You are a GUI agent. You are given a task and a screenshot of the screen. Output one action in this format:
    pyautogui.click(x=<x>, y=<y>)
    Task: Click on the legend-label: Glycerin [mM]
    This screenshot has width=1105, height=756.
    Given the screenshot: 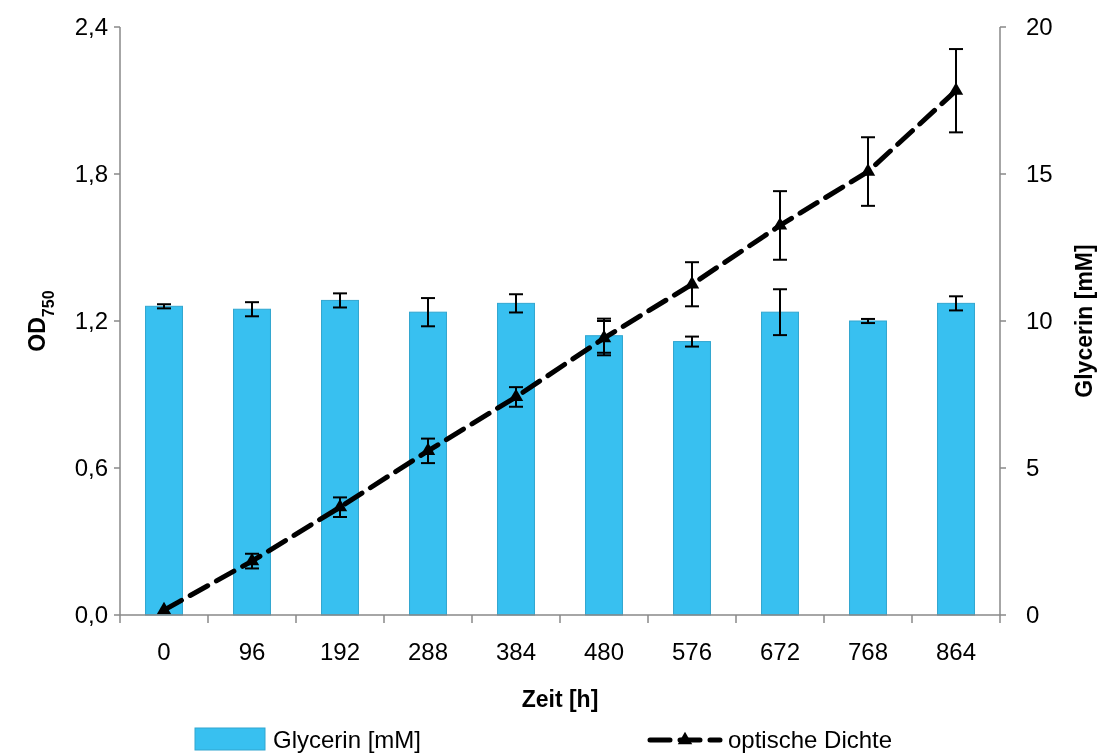 What is the action you would take?
    pyautogui.click(x=347, y=740)
    